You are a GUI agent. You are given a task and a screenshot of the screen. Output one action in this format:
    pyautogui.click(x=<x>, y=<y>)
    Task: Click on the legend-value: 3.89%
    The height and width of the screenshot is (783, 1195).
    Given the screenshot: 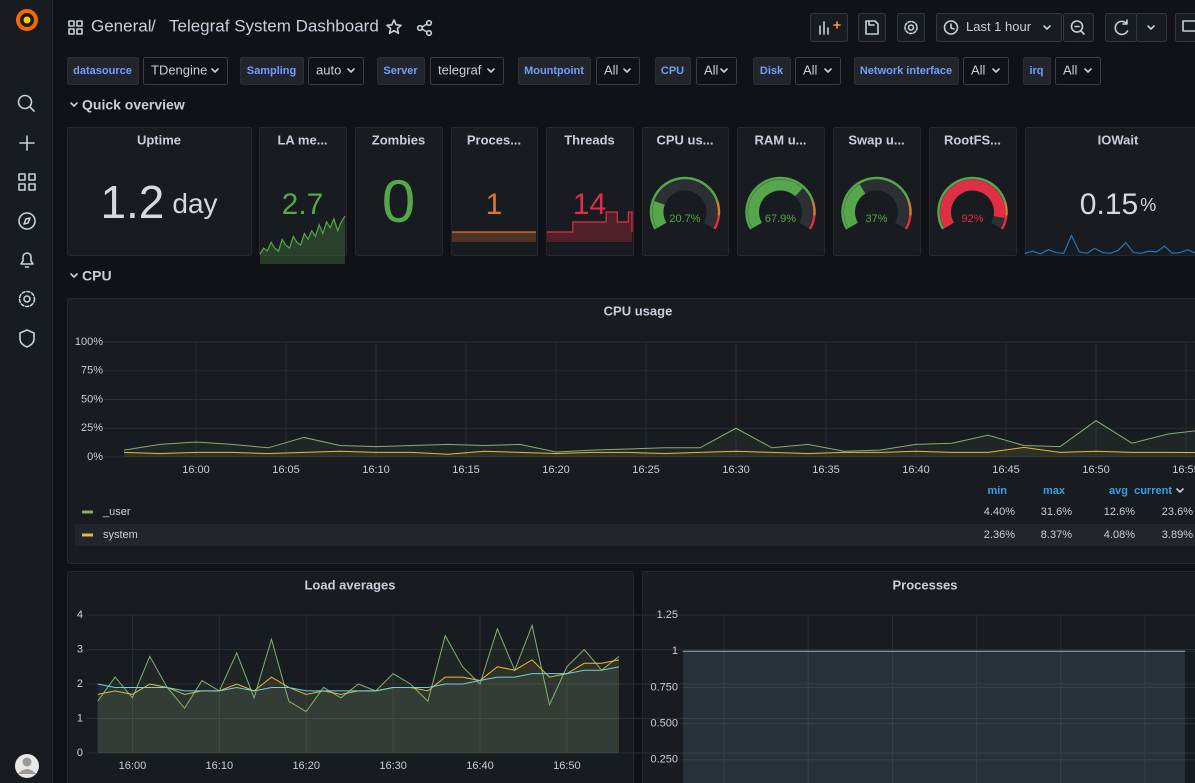 What is the action you would take?
    pyautogui.click(x=1177, y=535)
    